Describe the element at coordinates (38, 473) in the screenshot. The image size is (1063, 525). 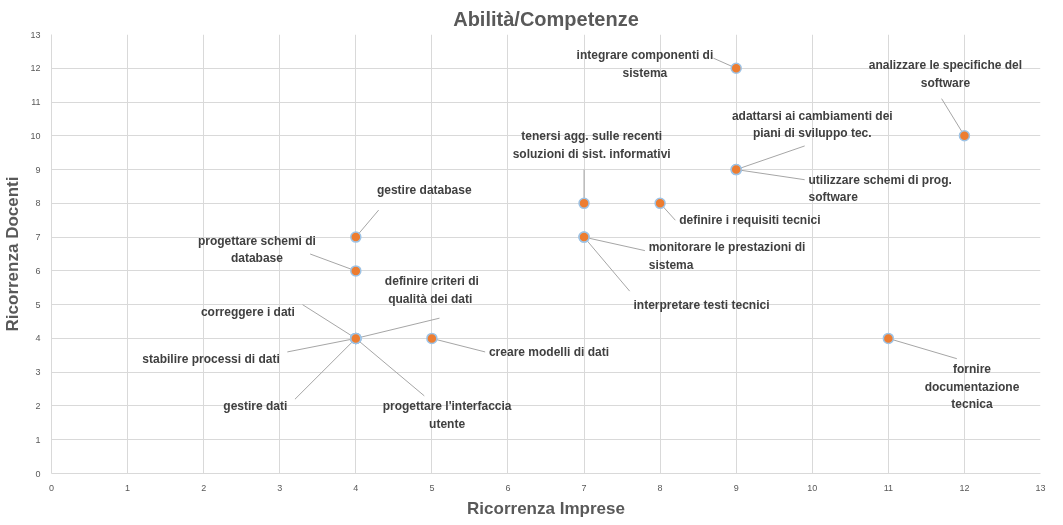
I see `y-tick-label: 0` at that location.